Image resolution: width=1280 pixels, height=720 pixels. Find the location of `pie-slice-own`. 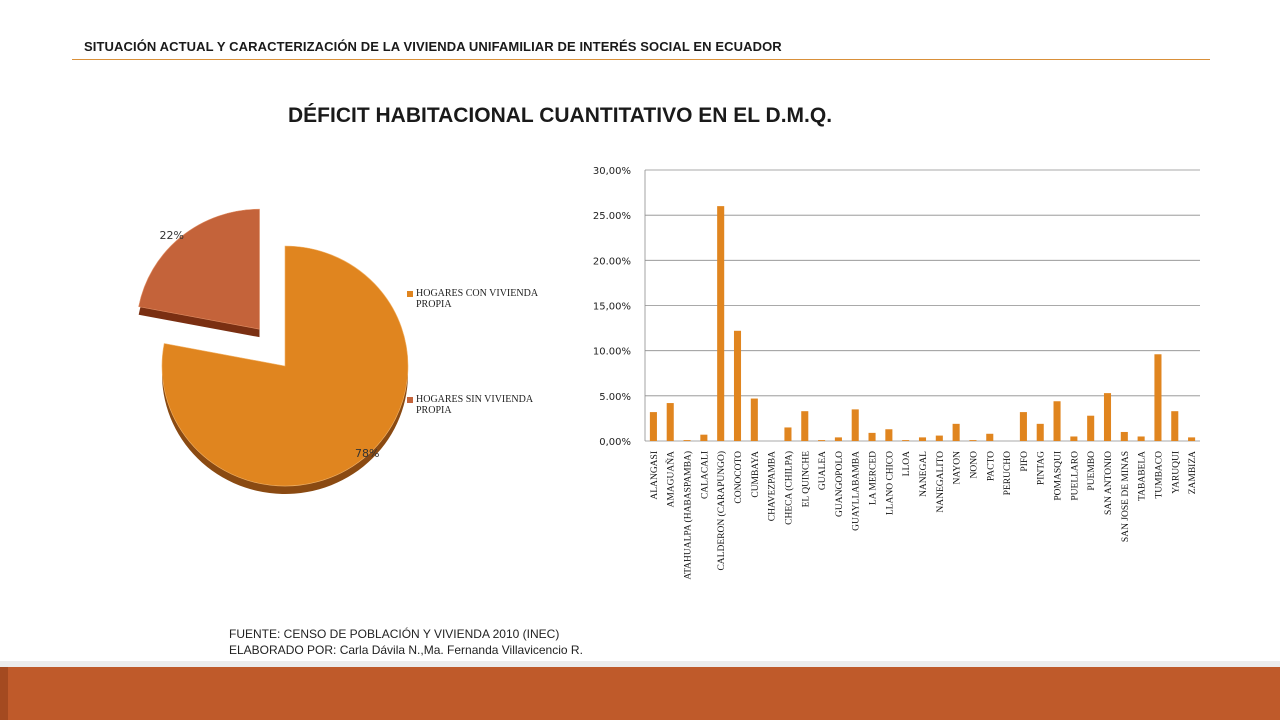

pie-slice-own is located at coordinates (285, 366).